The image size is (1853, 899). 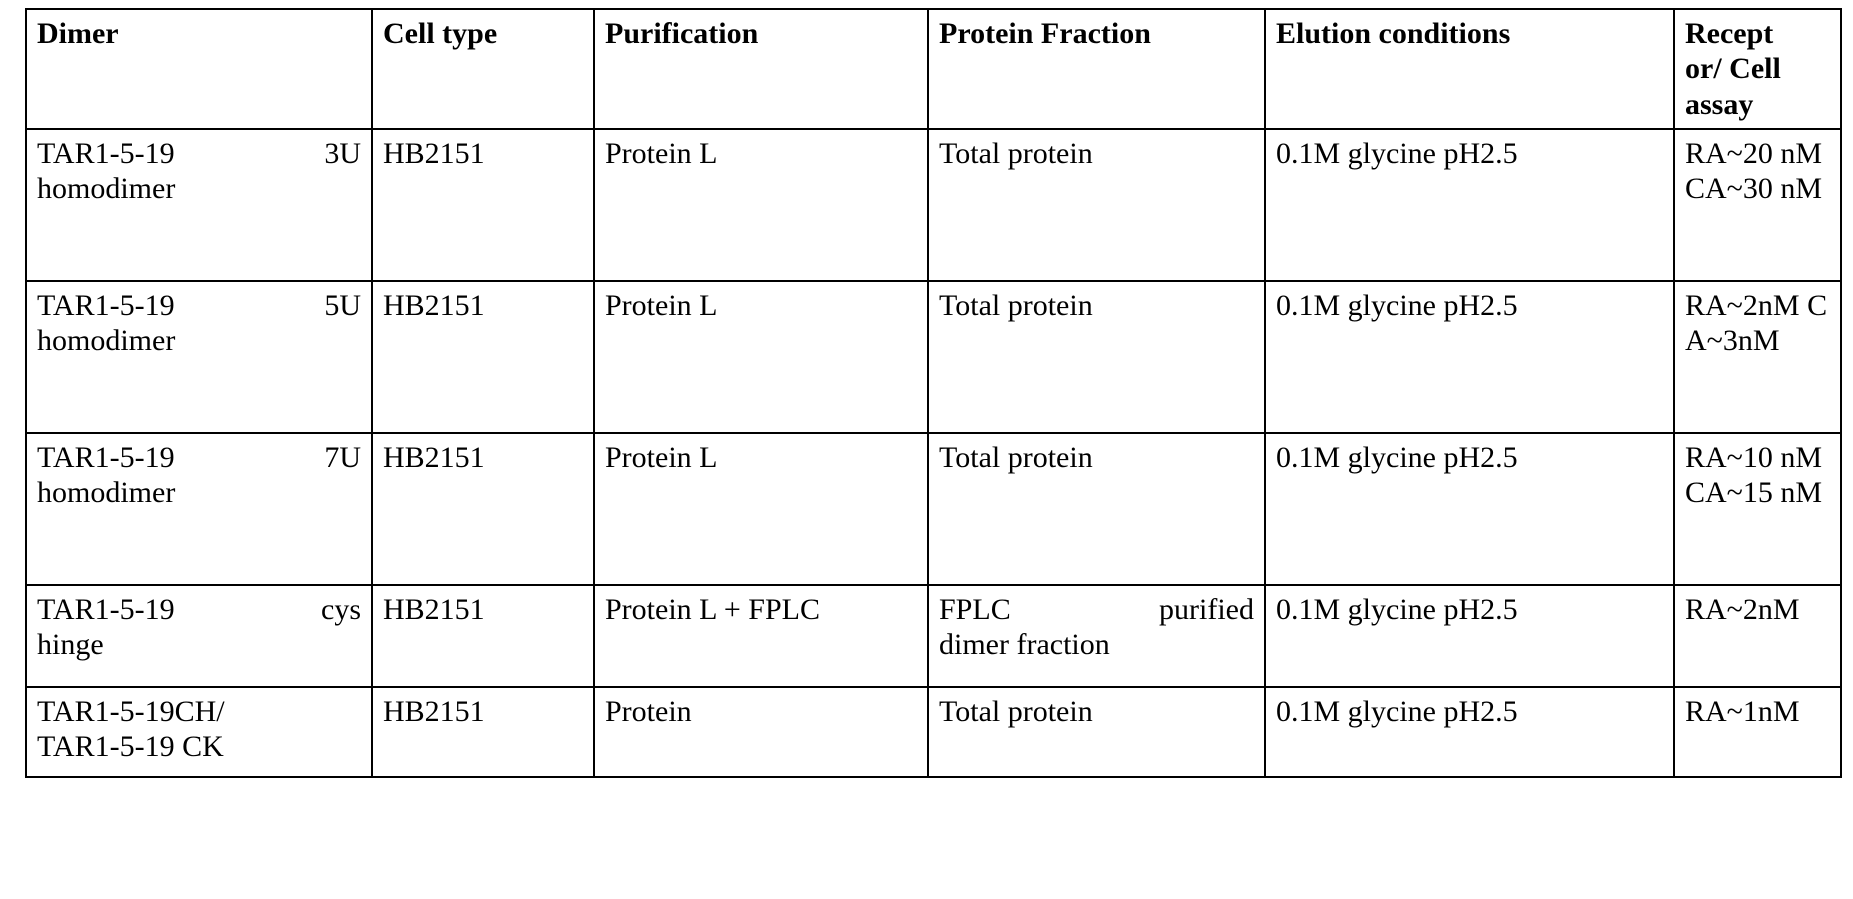 I want to click on column-header-protein-fraction: Protein Fraction, so click(x=1096, y=69).